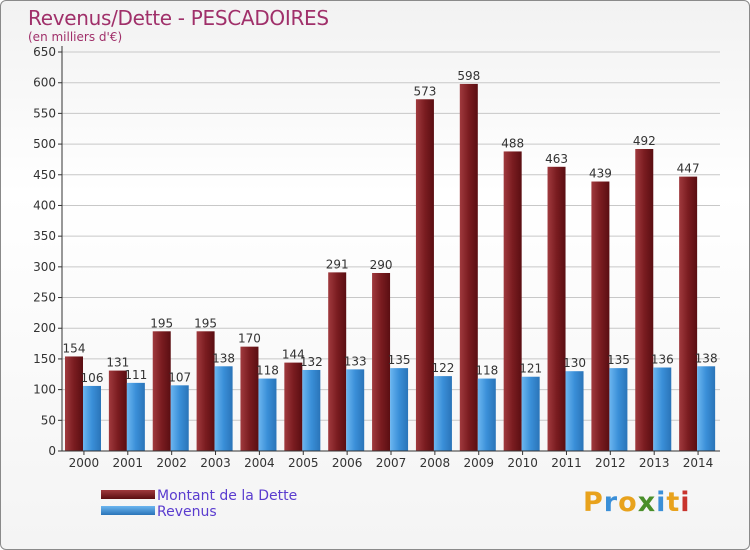 Image resolution: width=750 pixels, height=550 pixels. What do you see at coordinates (355, 361) in the screenshot?
I see `bar-revenue-value-label: 133` at bounding box center [355, 361].